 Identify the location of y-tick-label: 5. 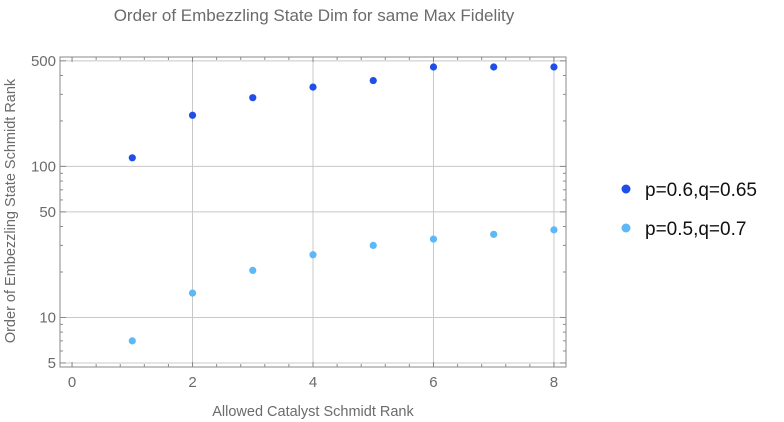
(52, 363).